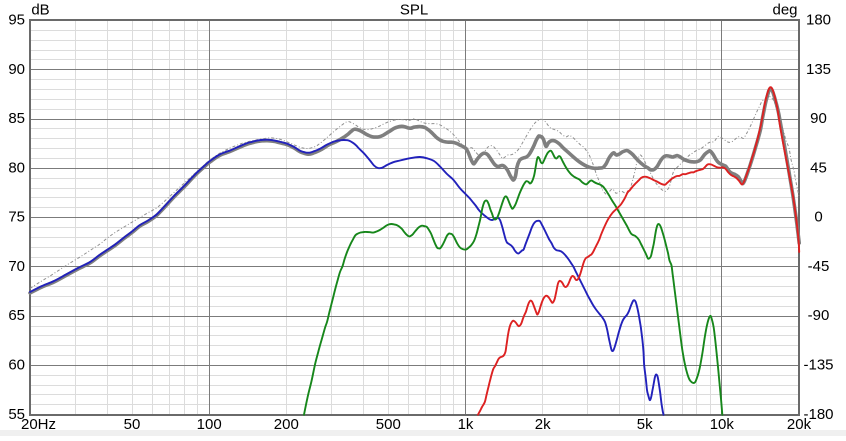 The image size is (846, 441). What do you see at coordinates (38, 424) in the screenshot?
I see `svg-text: 20Hz` at bounding box center [38, 424].